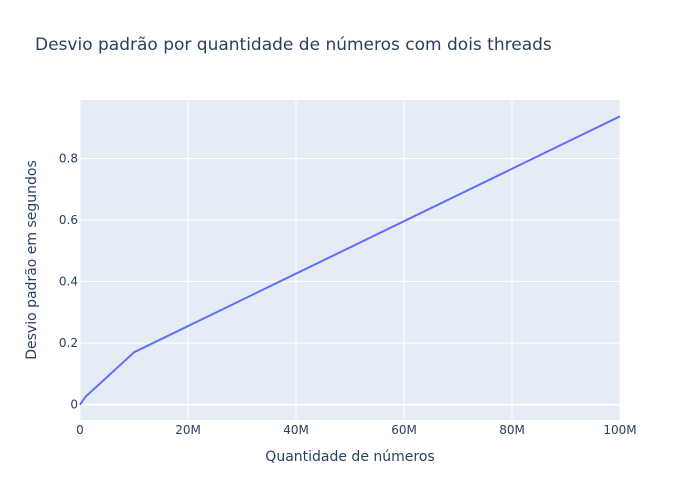 The width and height of the screenshot is (700, 500). I want to click on y-axis-ticks: 0 0.2 0.4 0.6 0.8, so click(68, 281).